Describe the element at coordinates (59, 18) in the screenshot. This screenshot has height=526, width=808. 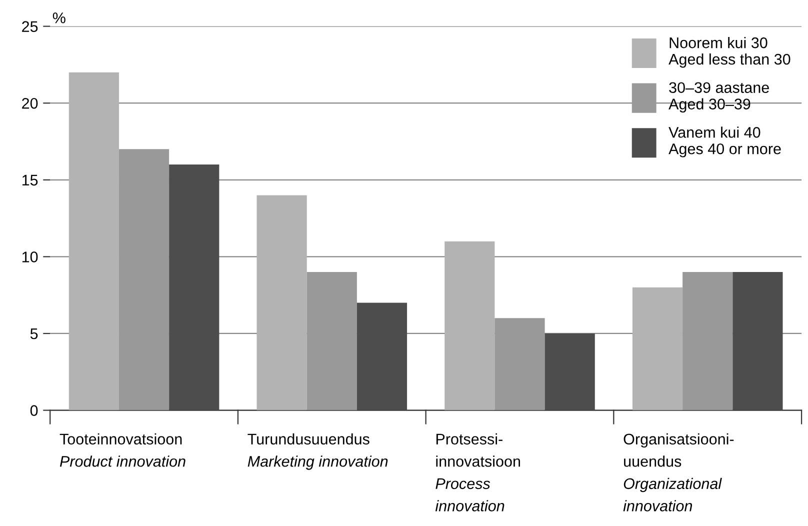
I see `y-axis-title: %` at that location.